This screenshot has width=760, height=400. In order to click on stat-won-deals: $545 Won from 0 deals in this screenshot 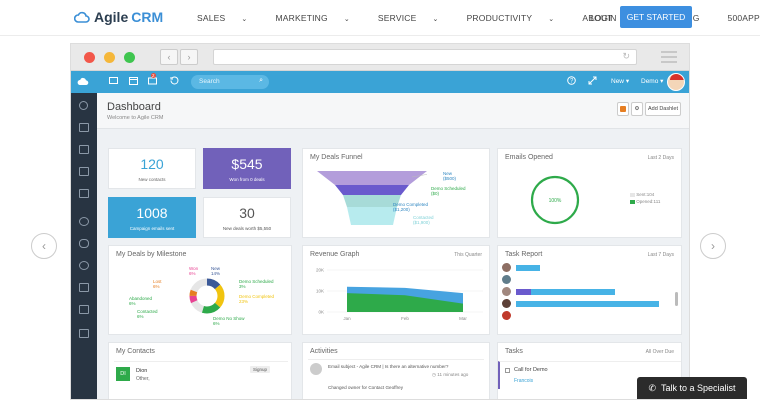, I will do `click(247, 168)`.